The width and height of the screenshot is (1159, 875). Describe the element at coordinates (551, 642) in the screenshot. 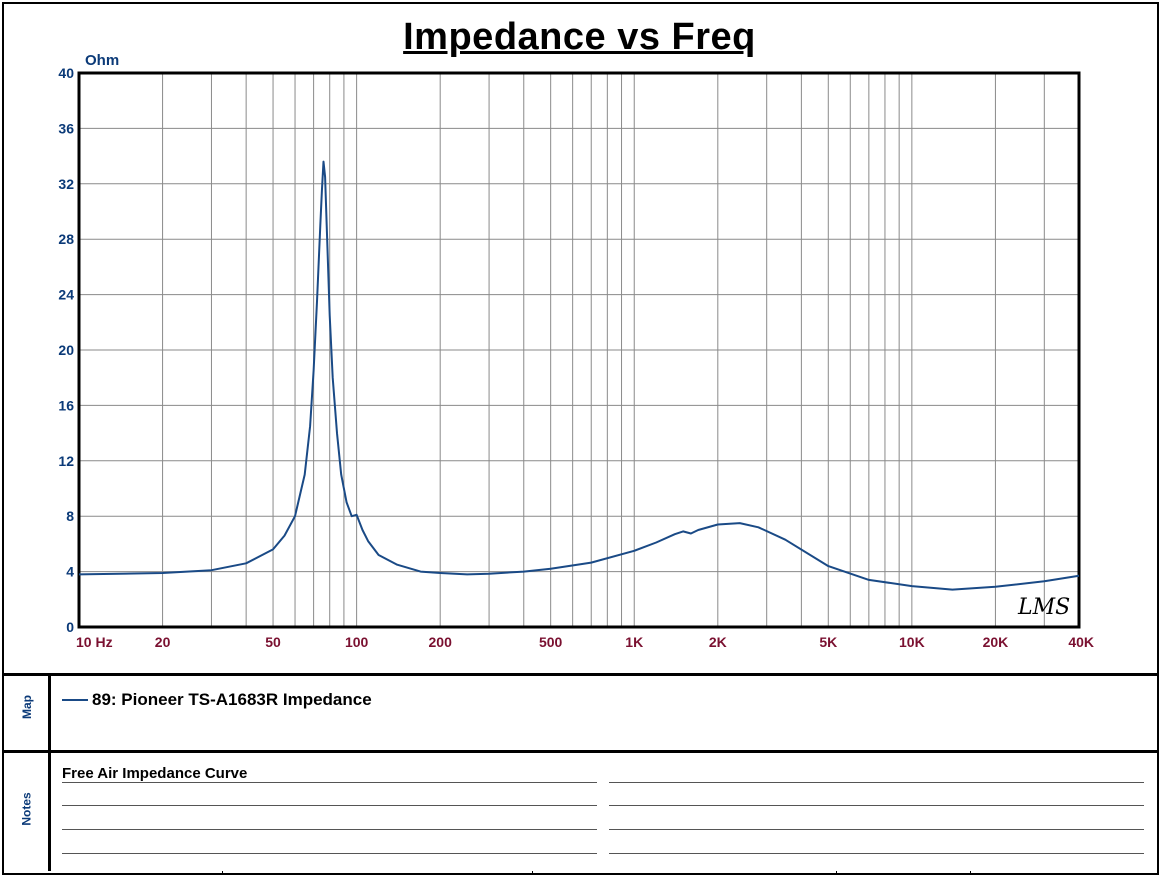

I see `x-tick-label: 500` at that location.